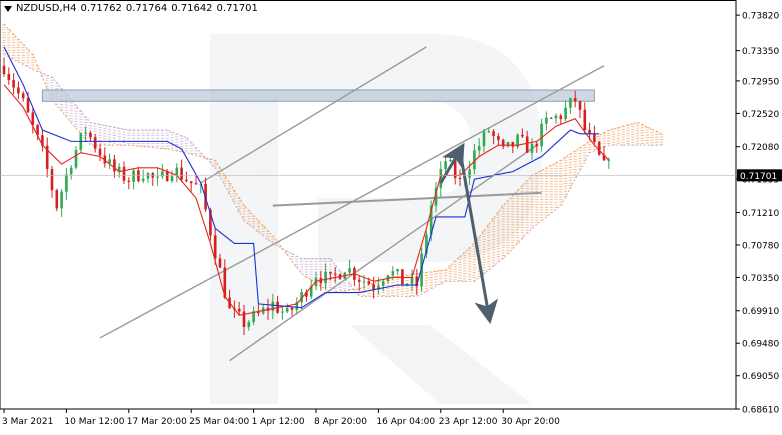 The image size is (782, 435). What do you see at coordinates (8, 8) in the screenshot?
I see `symbol-dropdown-icon` at bounding box center [8, 8].